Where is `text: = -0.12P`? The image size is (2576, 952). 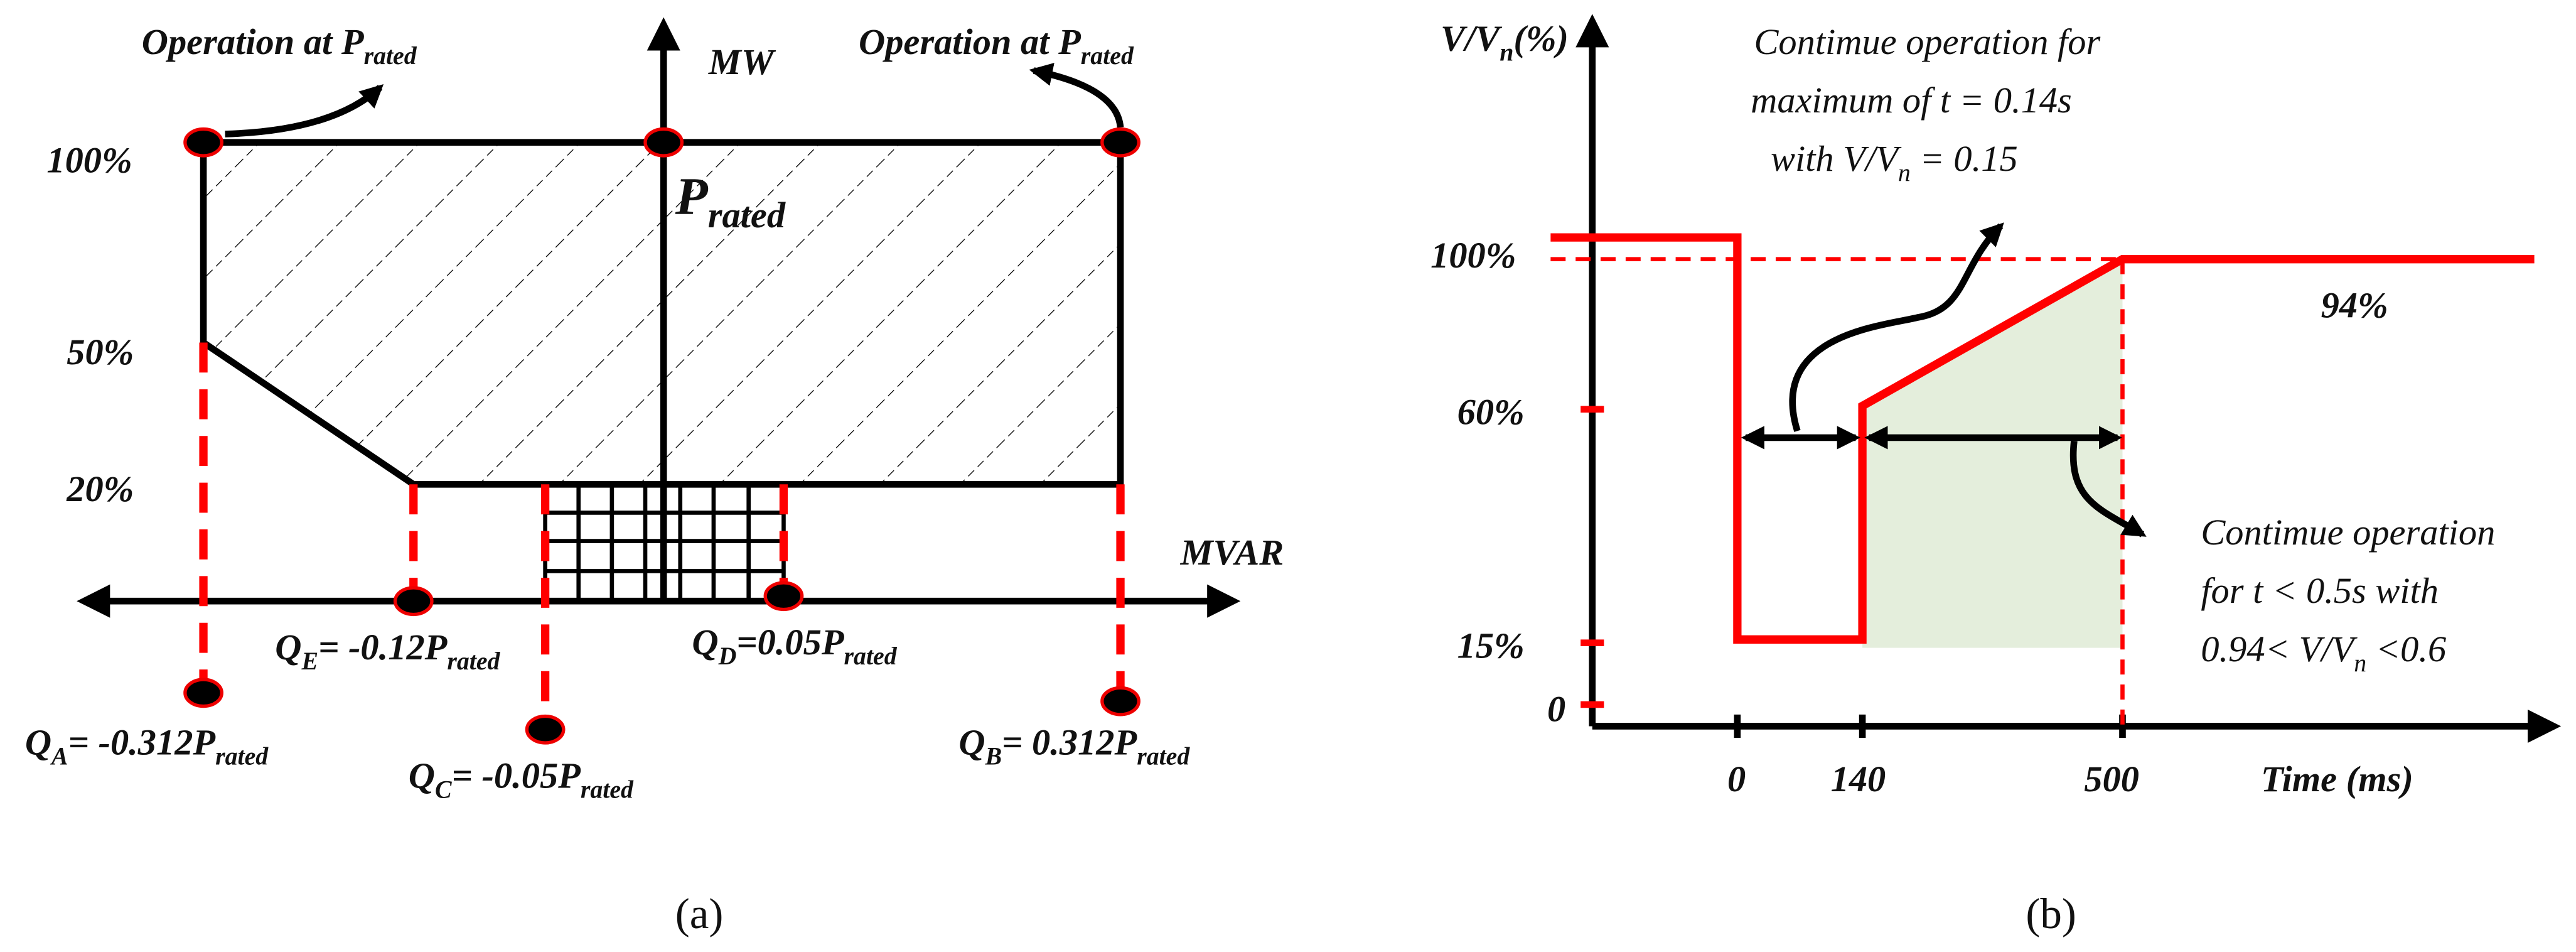 text: = -0.12P is located at coordinates (383, 647).